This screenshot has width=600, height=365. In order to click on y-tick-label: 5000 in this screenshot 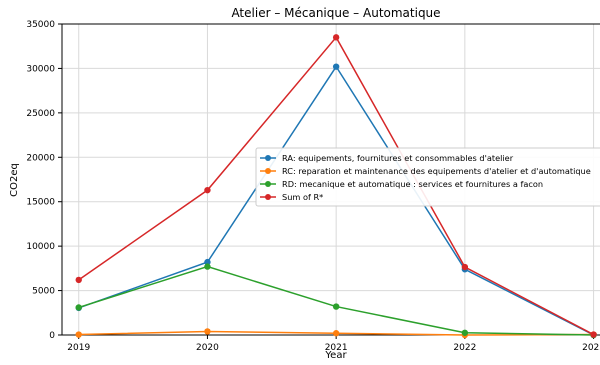, I will do `click(43, 292)`.